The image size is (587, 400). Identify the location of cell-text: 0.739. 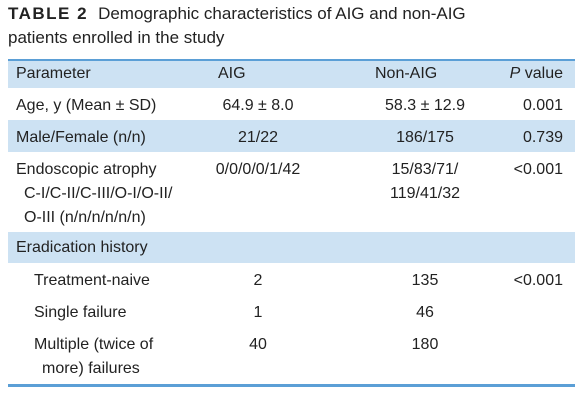
(542, 137).